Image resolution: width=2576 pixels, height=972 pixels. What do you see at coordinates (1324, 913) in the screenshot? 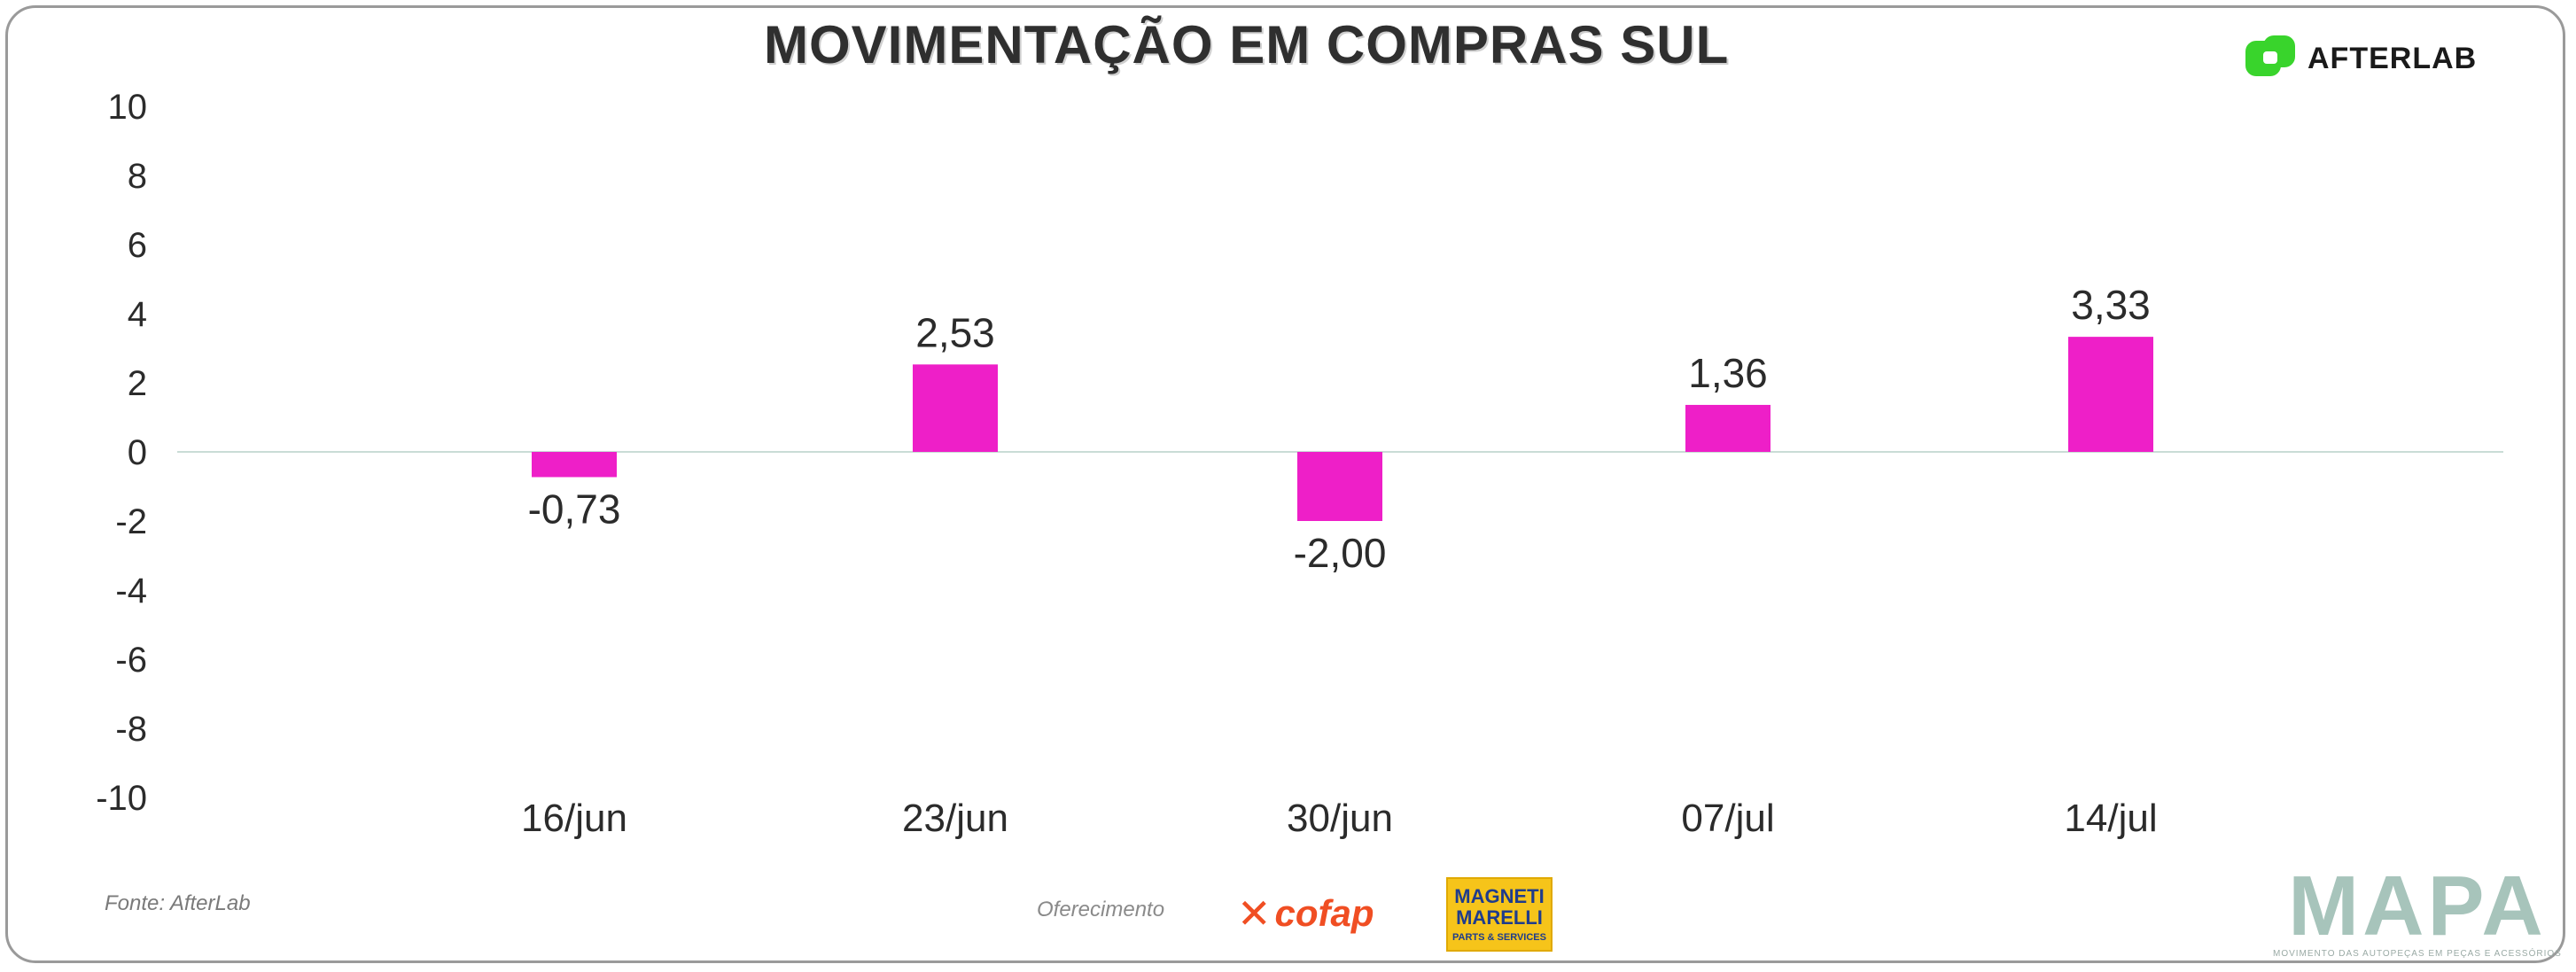
I see `cofap-logo-text: cofap` at bounding box center [1324, 913].